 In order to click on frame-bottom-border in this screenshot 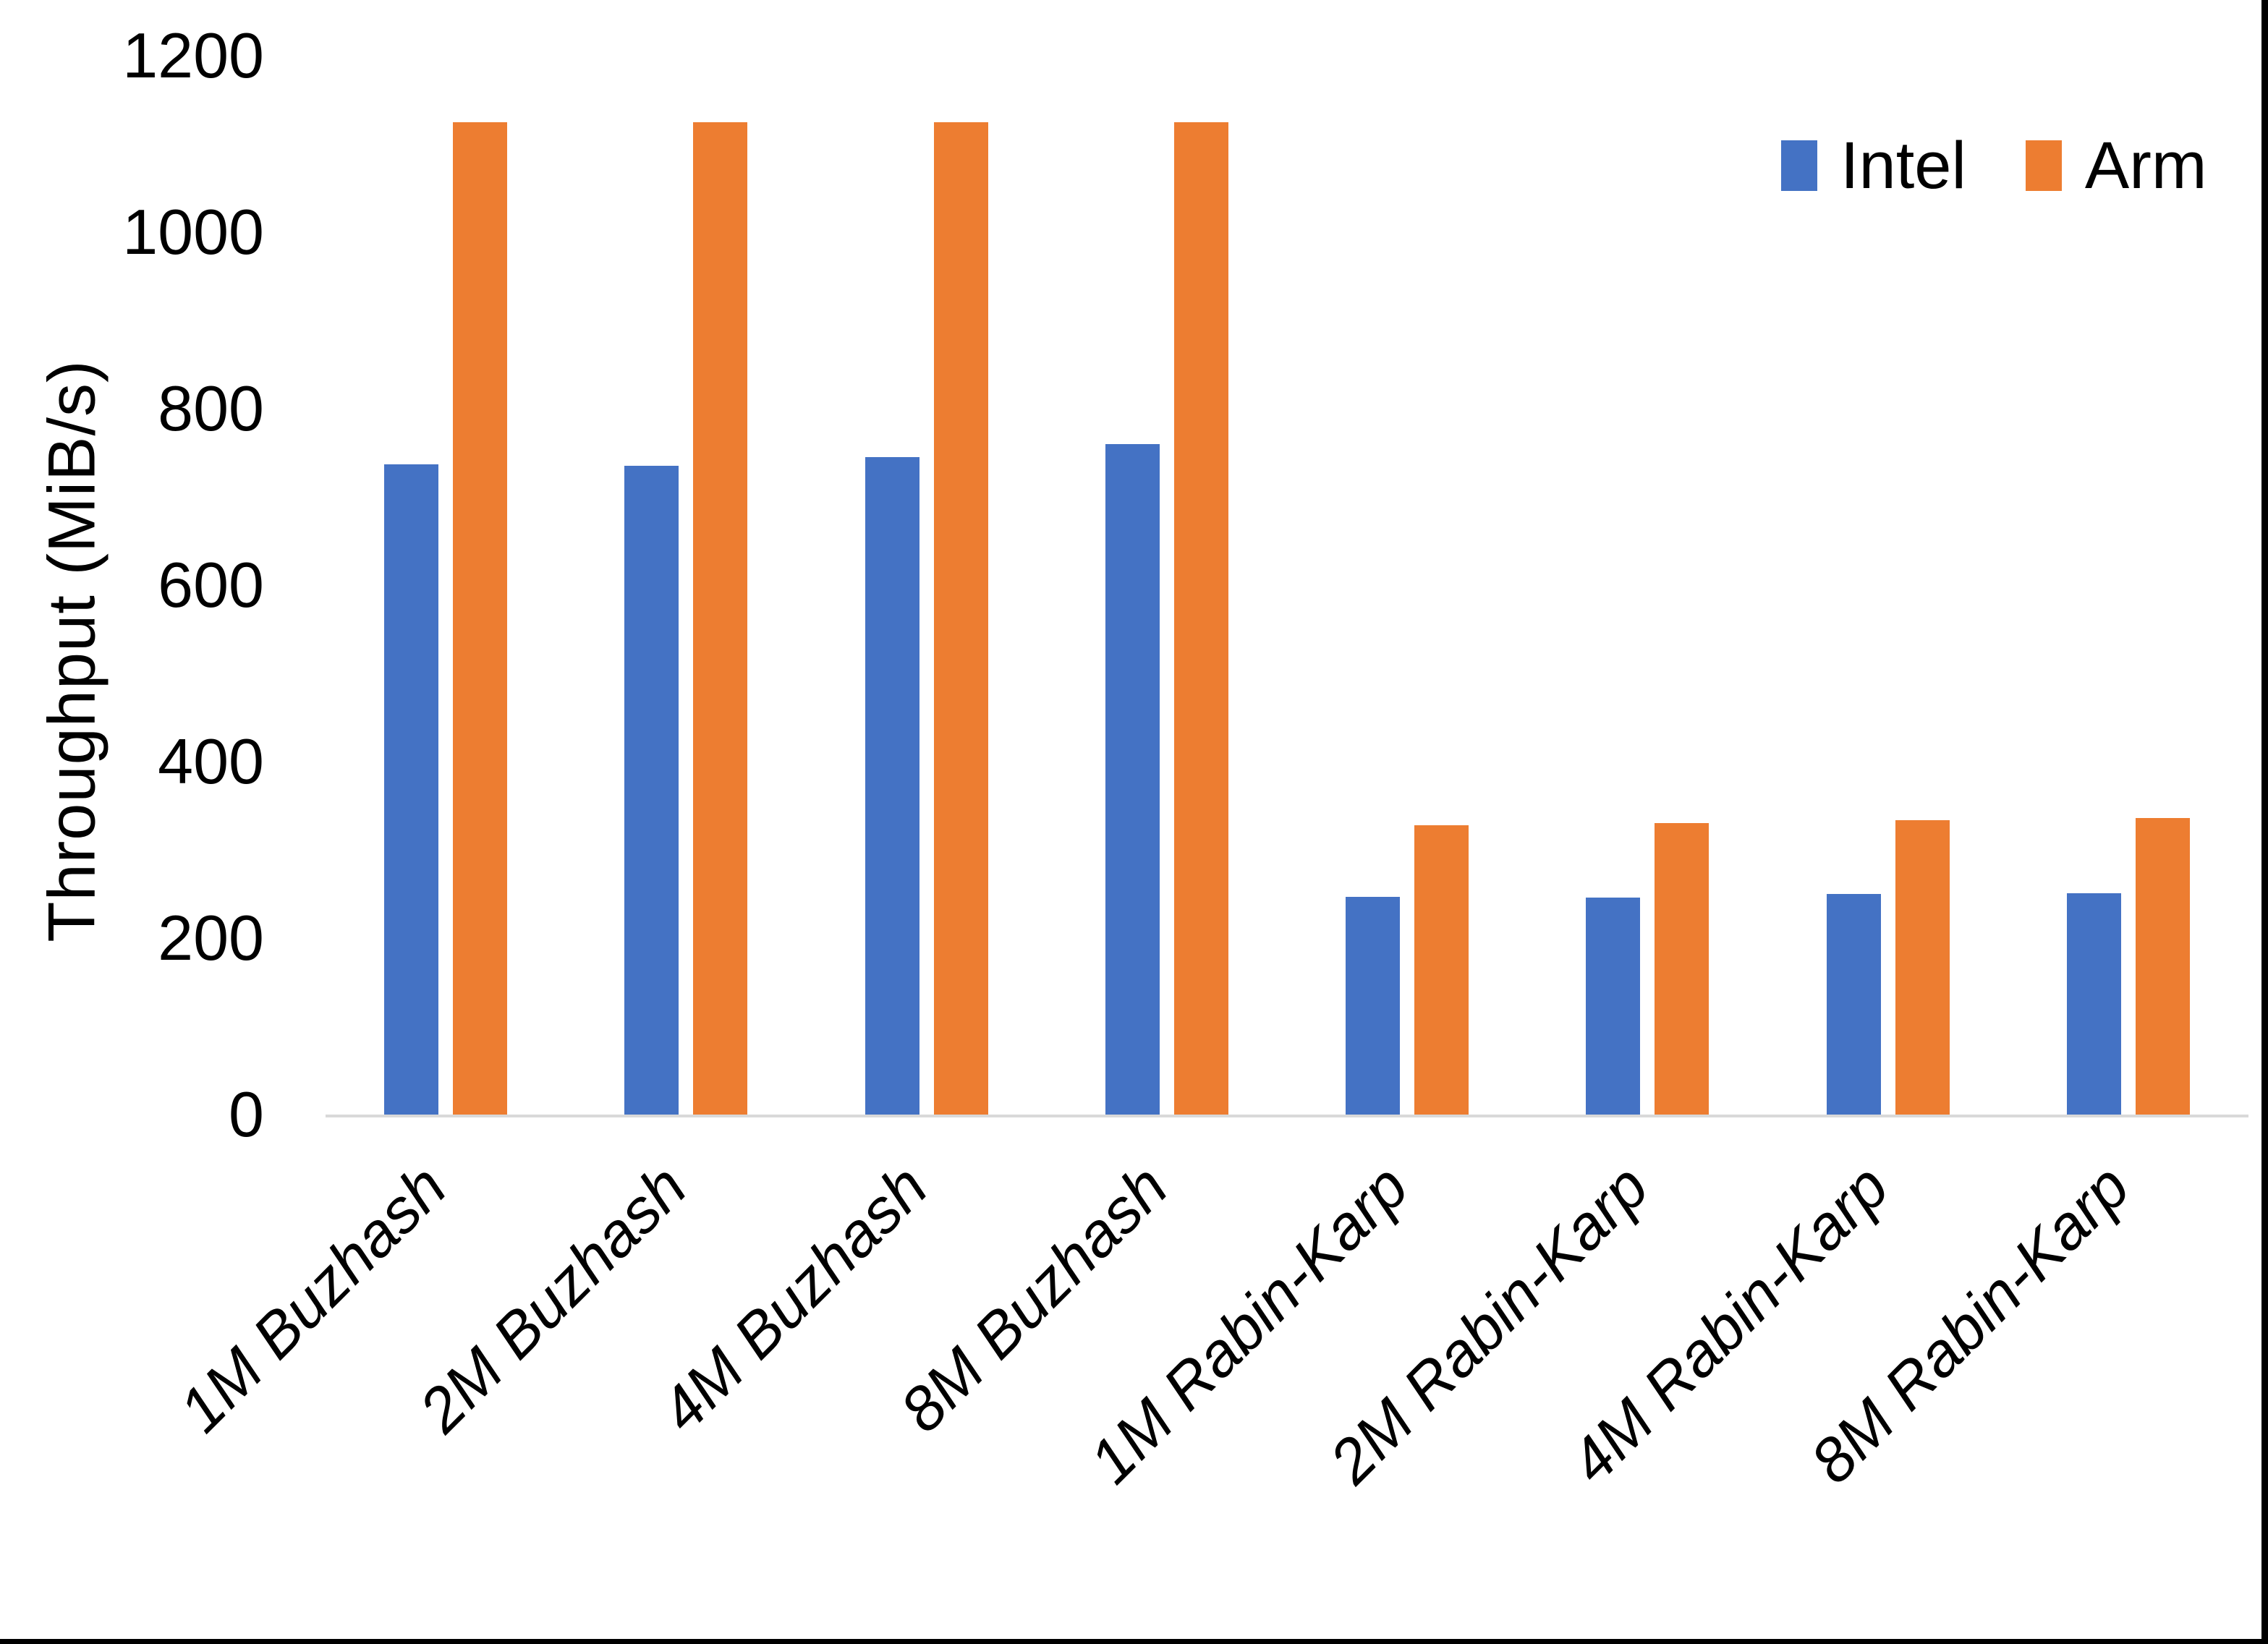, I will do `click(1134, 1641)`.